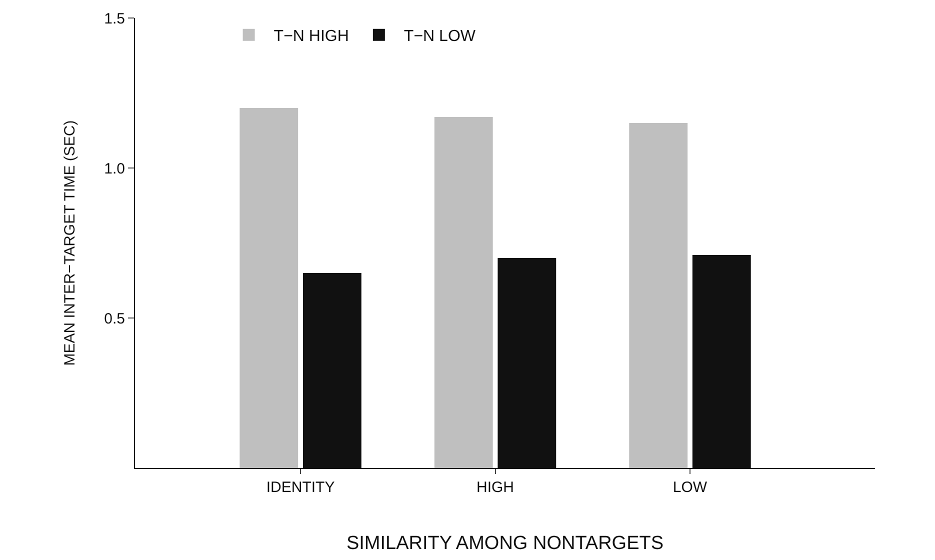  Describe the element at coordinates (440, 37) in the screenshot. I see `legend-label: T−N LOW` at that location.